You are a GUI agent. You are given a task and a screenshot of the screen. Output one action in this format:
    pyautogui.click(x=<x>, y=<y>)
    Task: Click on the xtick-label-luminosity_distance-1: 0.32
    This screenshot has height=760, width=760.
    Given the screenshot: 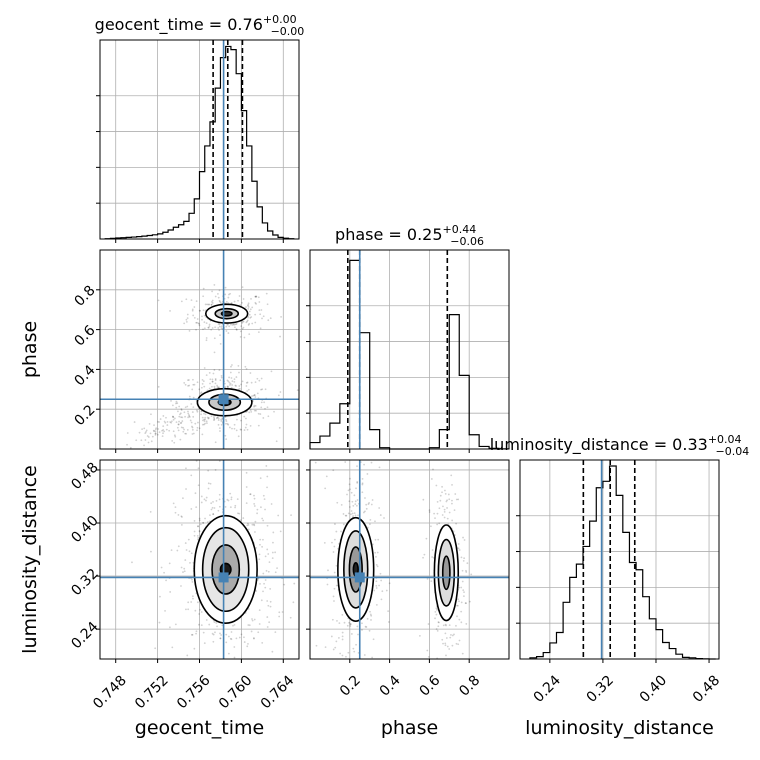 What is the action you would take?
    pyautogui.click(x=600, y=689)
    